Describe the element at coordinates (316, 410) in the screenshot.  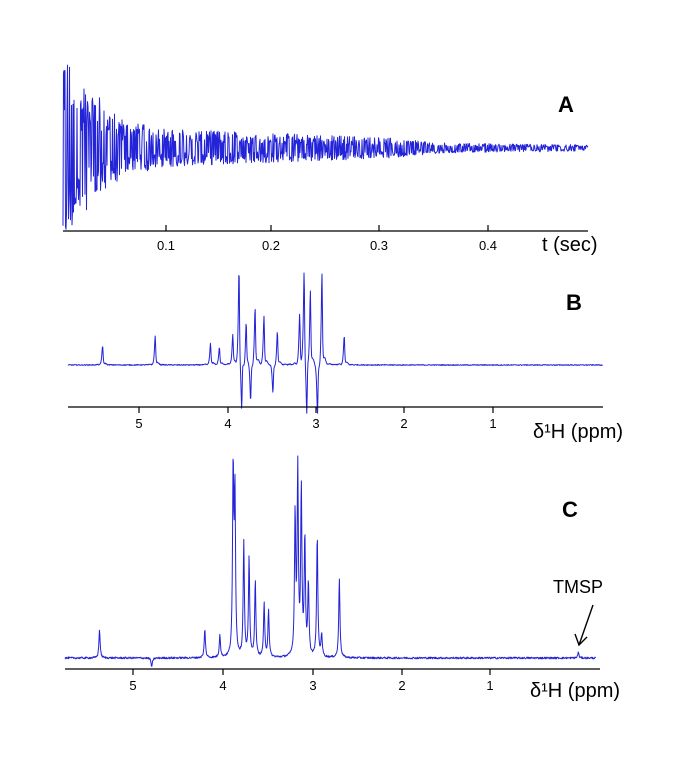
I see `panel-b-x-ticks` at that location.